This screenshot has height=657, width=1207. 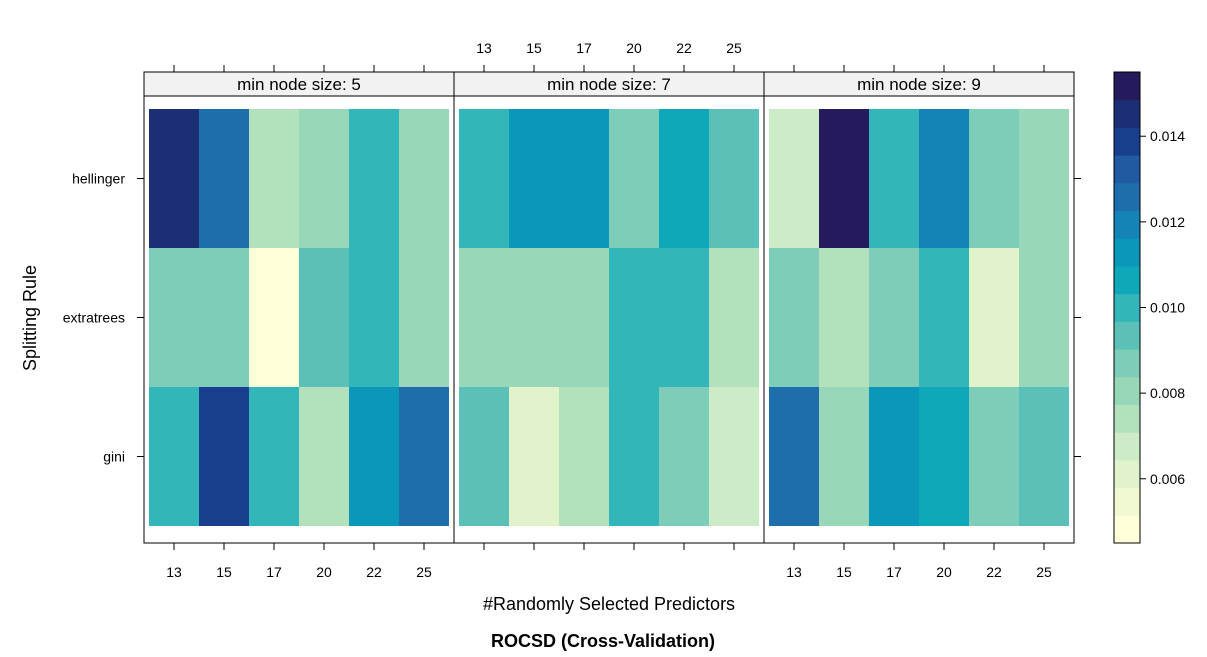 I want to click on colorbar-tick-label: 0.006, so click(x=1167, y=479).